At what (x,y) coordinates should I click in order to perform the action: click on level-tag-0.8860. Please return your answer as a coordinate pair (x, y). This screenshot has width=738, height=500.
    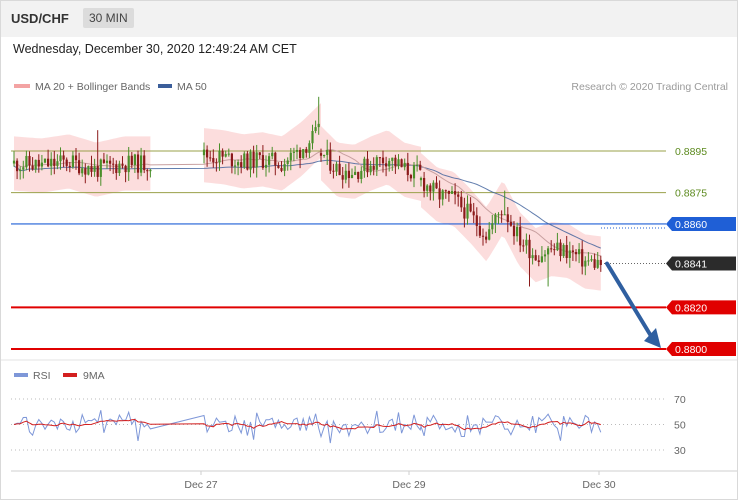
    Looking at the image, I should click on (701, 223).